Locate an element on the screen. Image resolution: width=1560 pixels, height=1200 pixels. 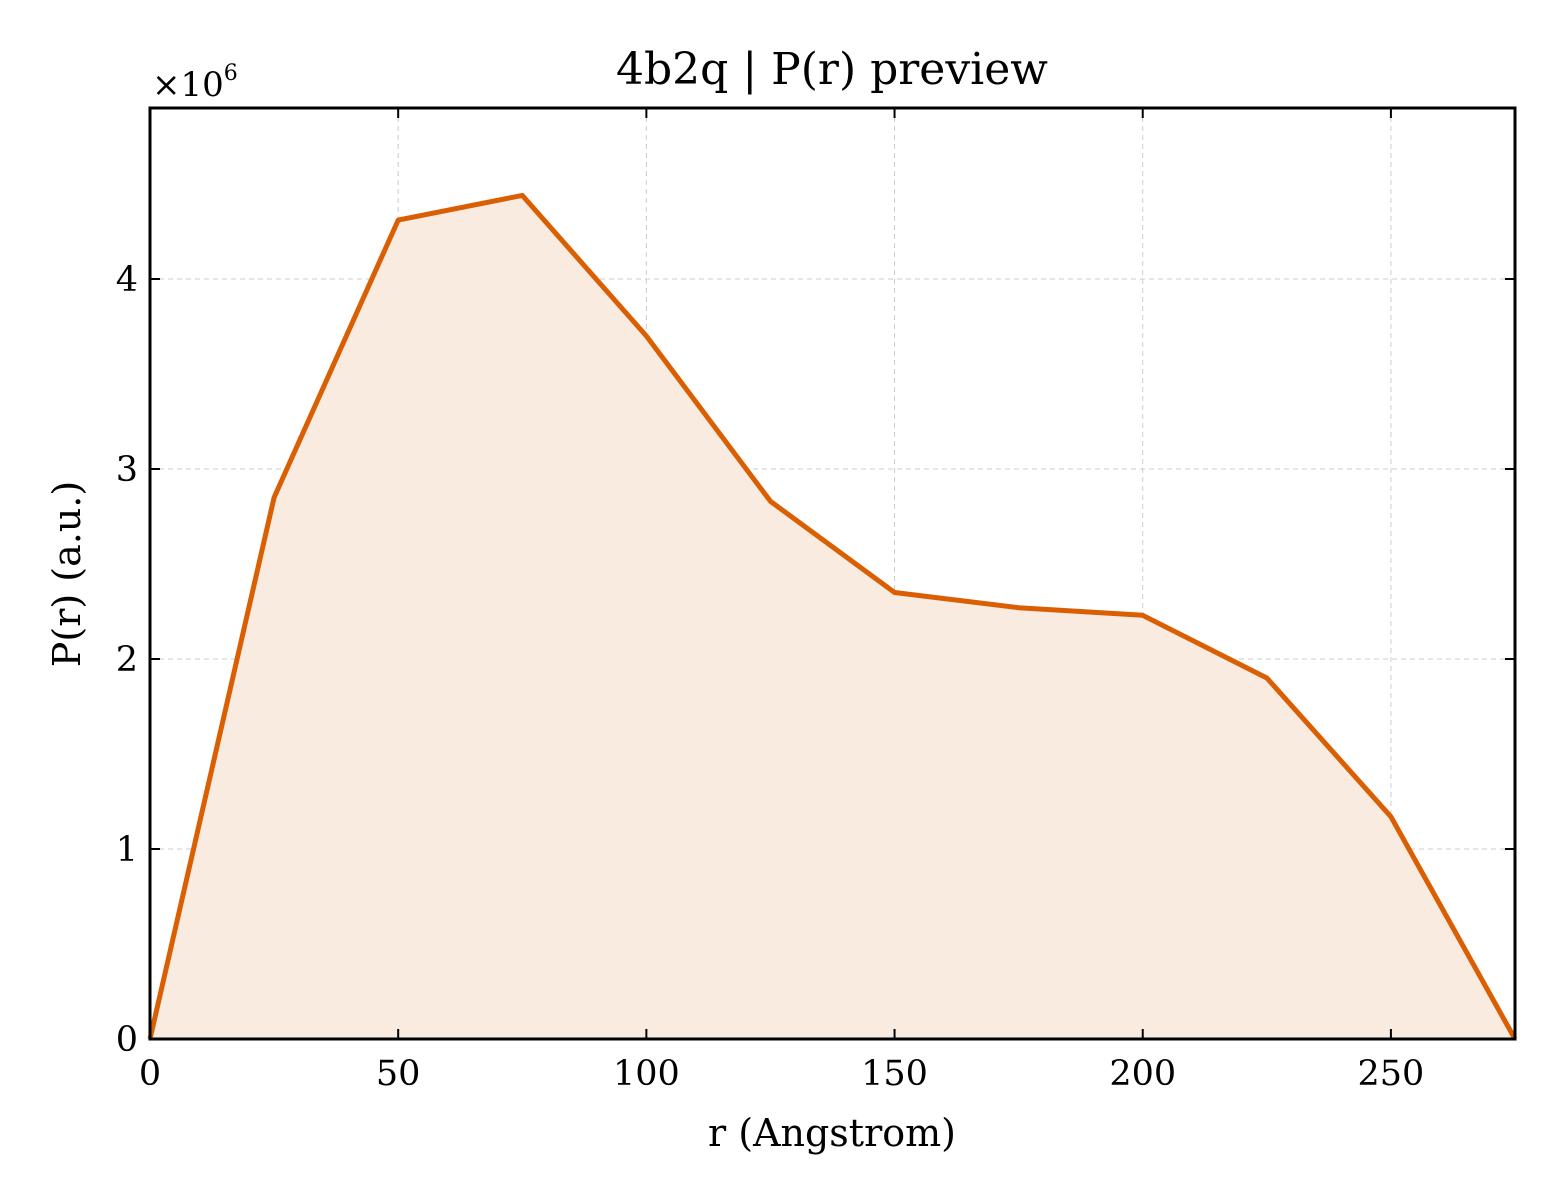
x-tick-label: 250 is located at coordinates (1391, 1074).